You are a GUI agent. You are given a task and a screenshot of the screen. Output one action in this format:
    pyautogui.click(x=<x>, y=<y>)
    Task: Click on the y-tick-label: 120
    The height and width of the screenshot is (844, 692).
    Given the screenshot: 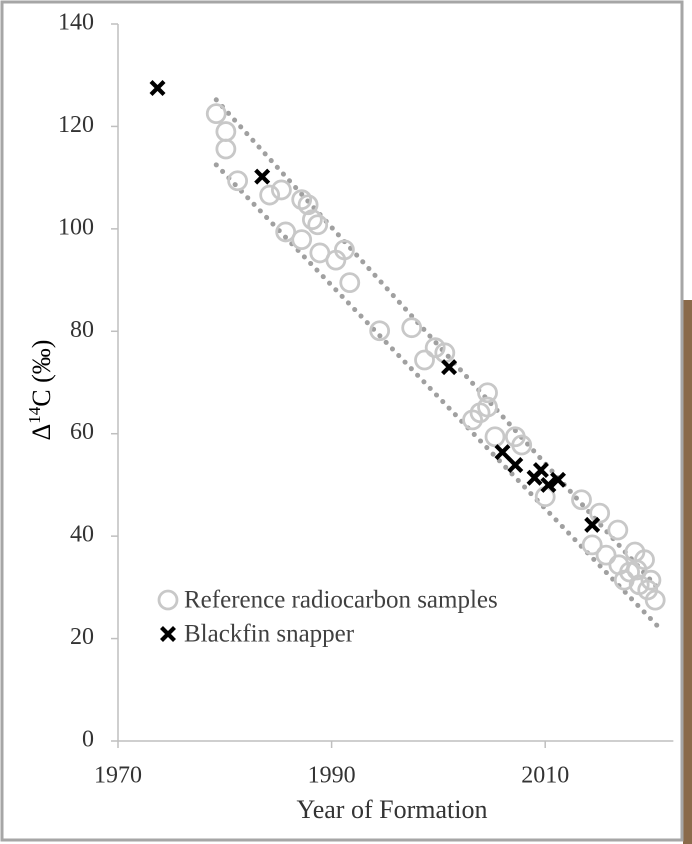 What is the action you would take?
    pyautogui.click(x=76, y=125)
    